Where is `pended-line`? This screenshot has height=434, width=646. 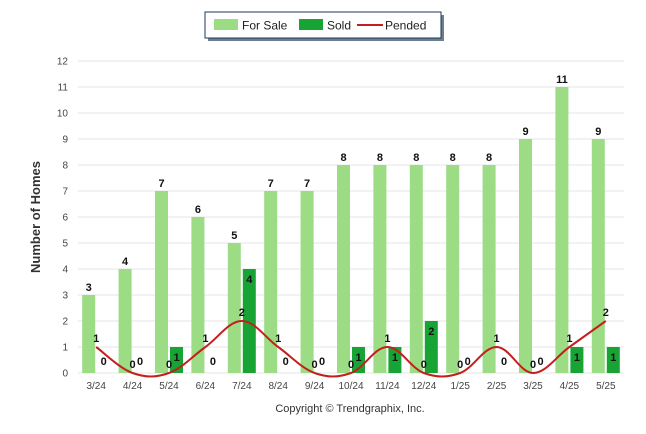
pended-line is located at coordinates (351, 348).